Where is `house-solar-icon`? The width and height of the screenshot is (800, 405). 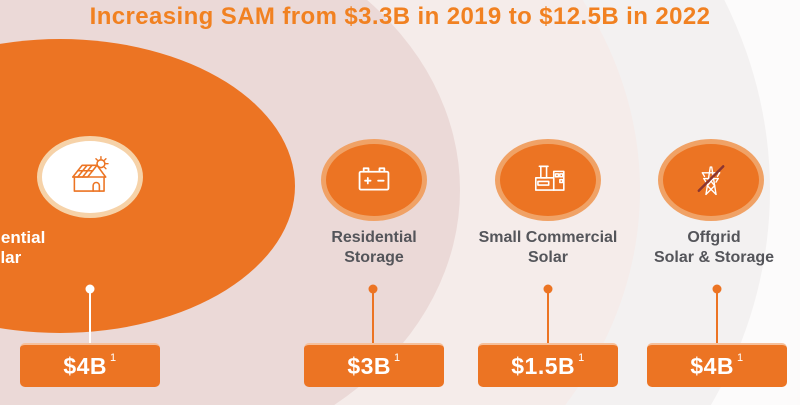 house-solar-icon is located at coordinates (90, 177).